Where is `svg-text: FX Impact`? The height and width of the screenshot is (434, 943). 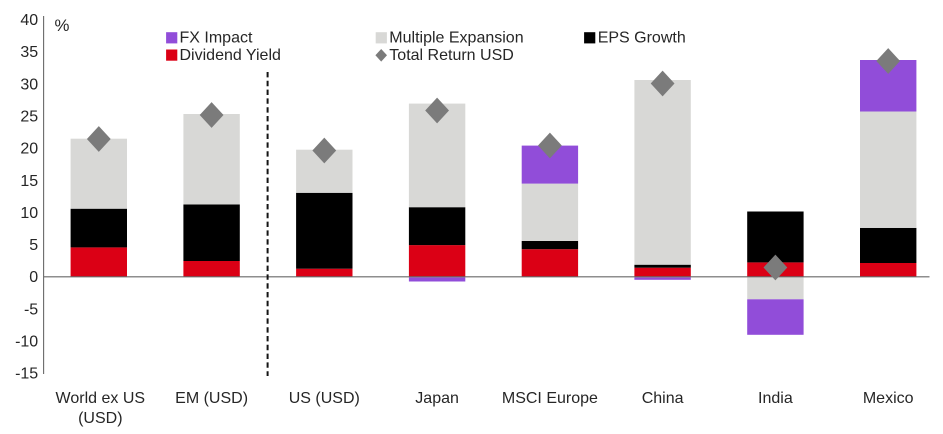
svg-text: FX Impact is located at coordinates (216, 38).